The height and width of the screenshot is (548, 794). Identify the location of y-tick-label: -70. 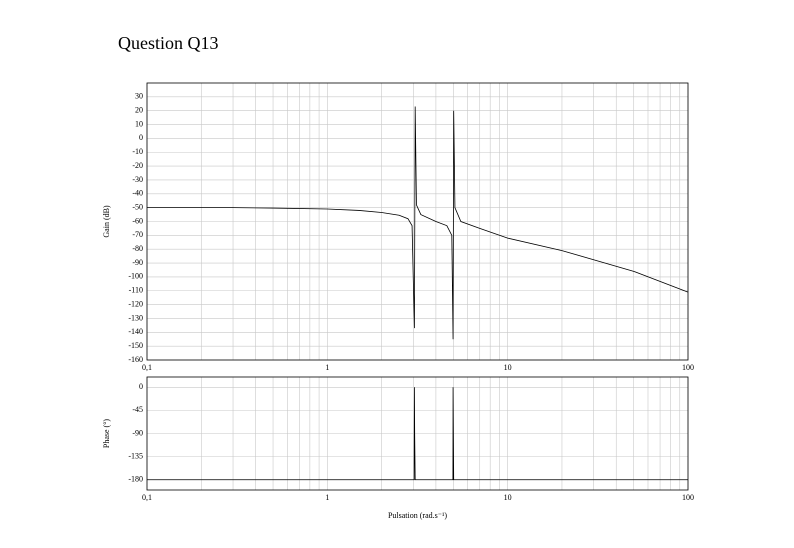
(137, 234).